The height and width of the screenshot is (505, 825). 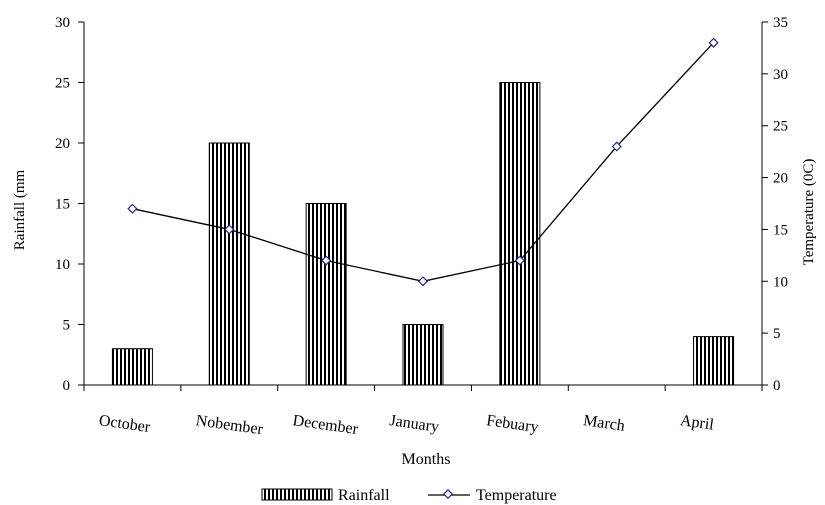 What do you see at coordinates (326, 425) in the screenshot?
I see `x-tick-label-2: December` at bounding box center [326, 425].